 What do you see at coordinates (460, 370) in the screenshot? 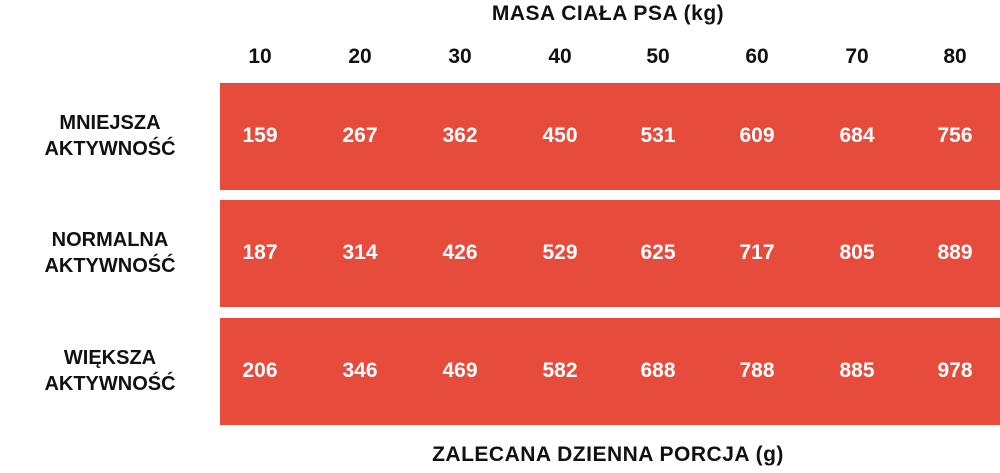
I see `cell-value: 469` at bounding box center [460, 370].